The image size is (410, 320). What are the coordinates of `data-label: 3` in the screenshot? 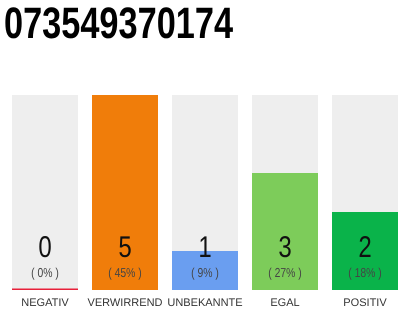 It's located at (285, 246).